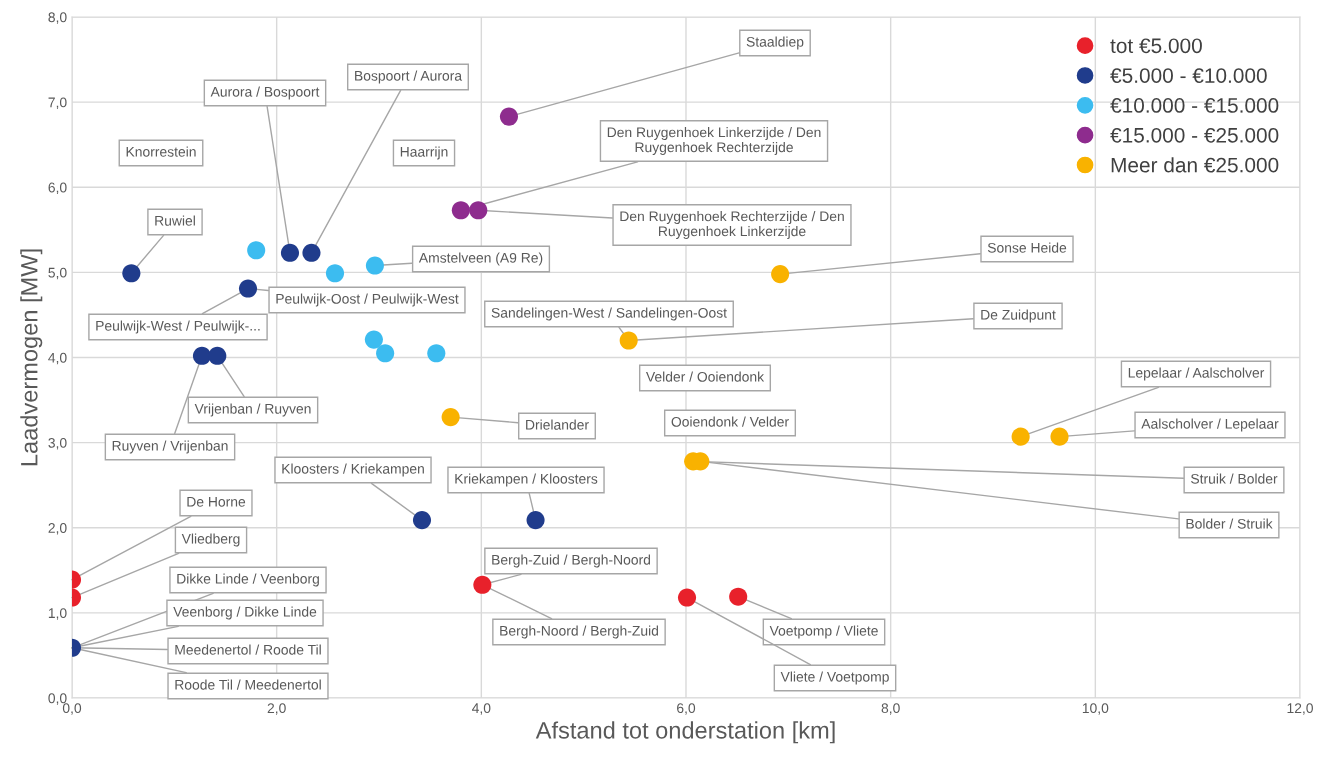  I want to click on annotation: Den Ruygenhoek Linkerzijde / Den Ruygenhoek Rechterzijde, so click(714, 141).